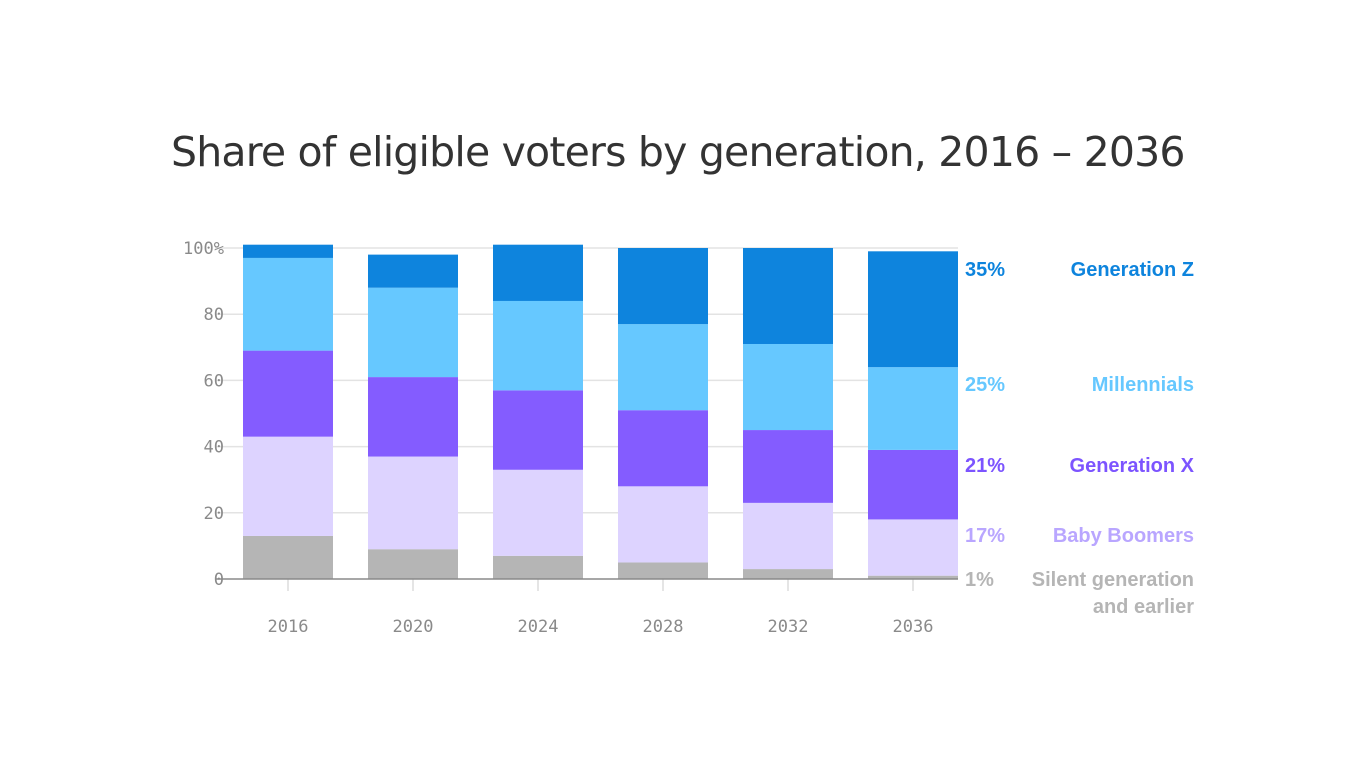  Describe the element at coordinates (985, 270) in the screenshot. I see `end-value-label: 35%` at that location.